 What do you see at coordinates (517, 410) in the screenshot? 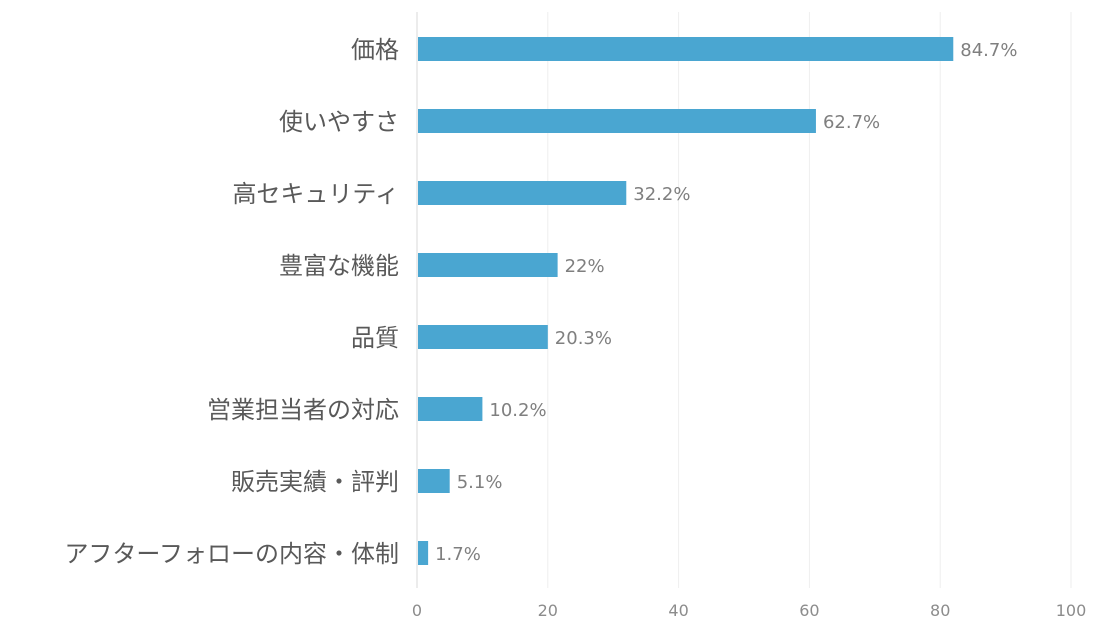
I see `data-label: 10.2%` at bounding box center [517, 410].